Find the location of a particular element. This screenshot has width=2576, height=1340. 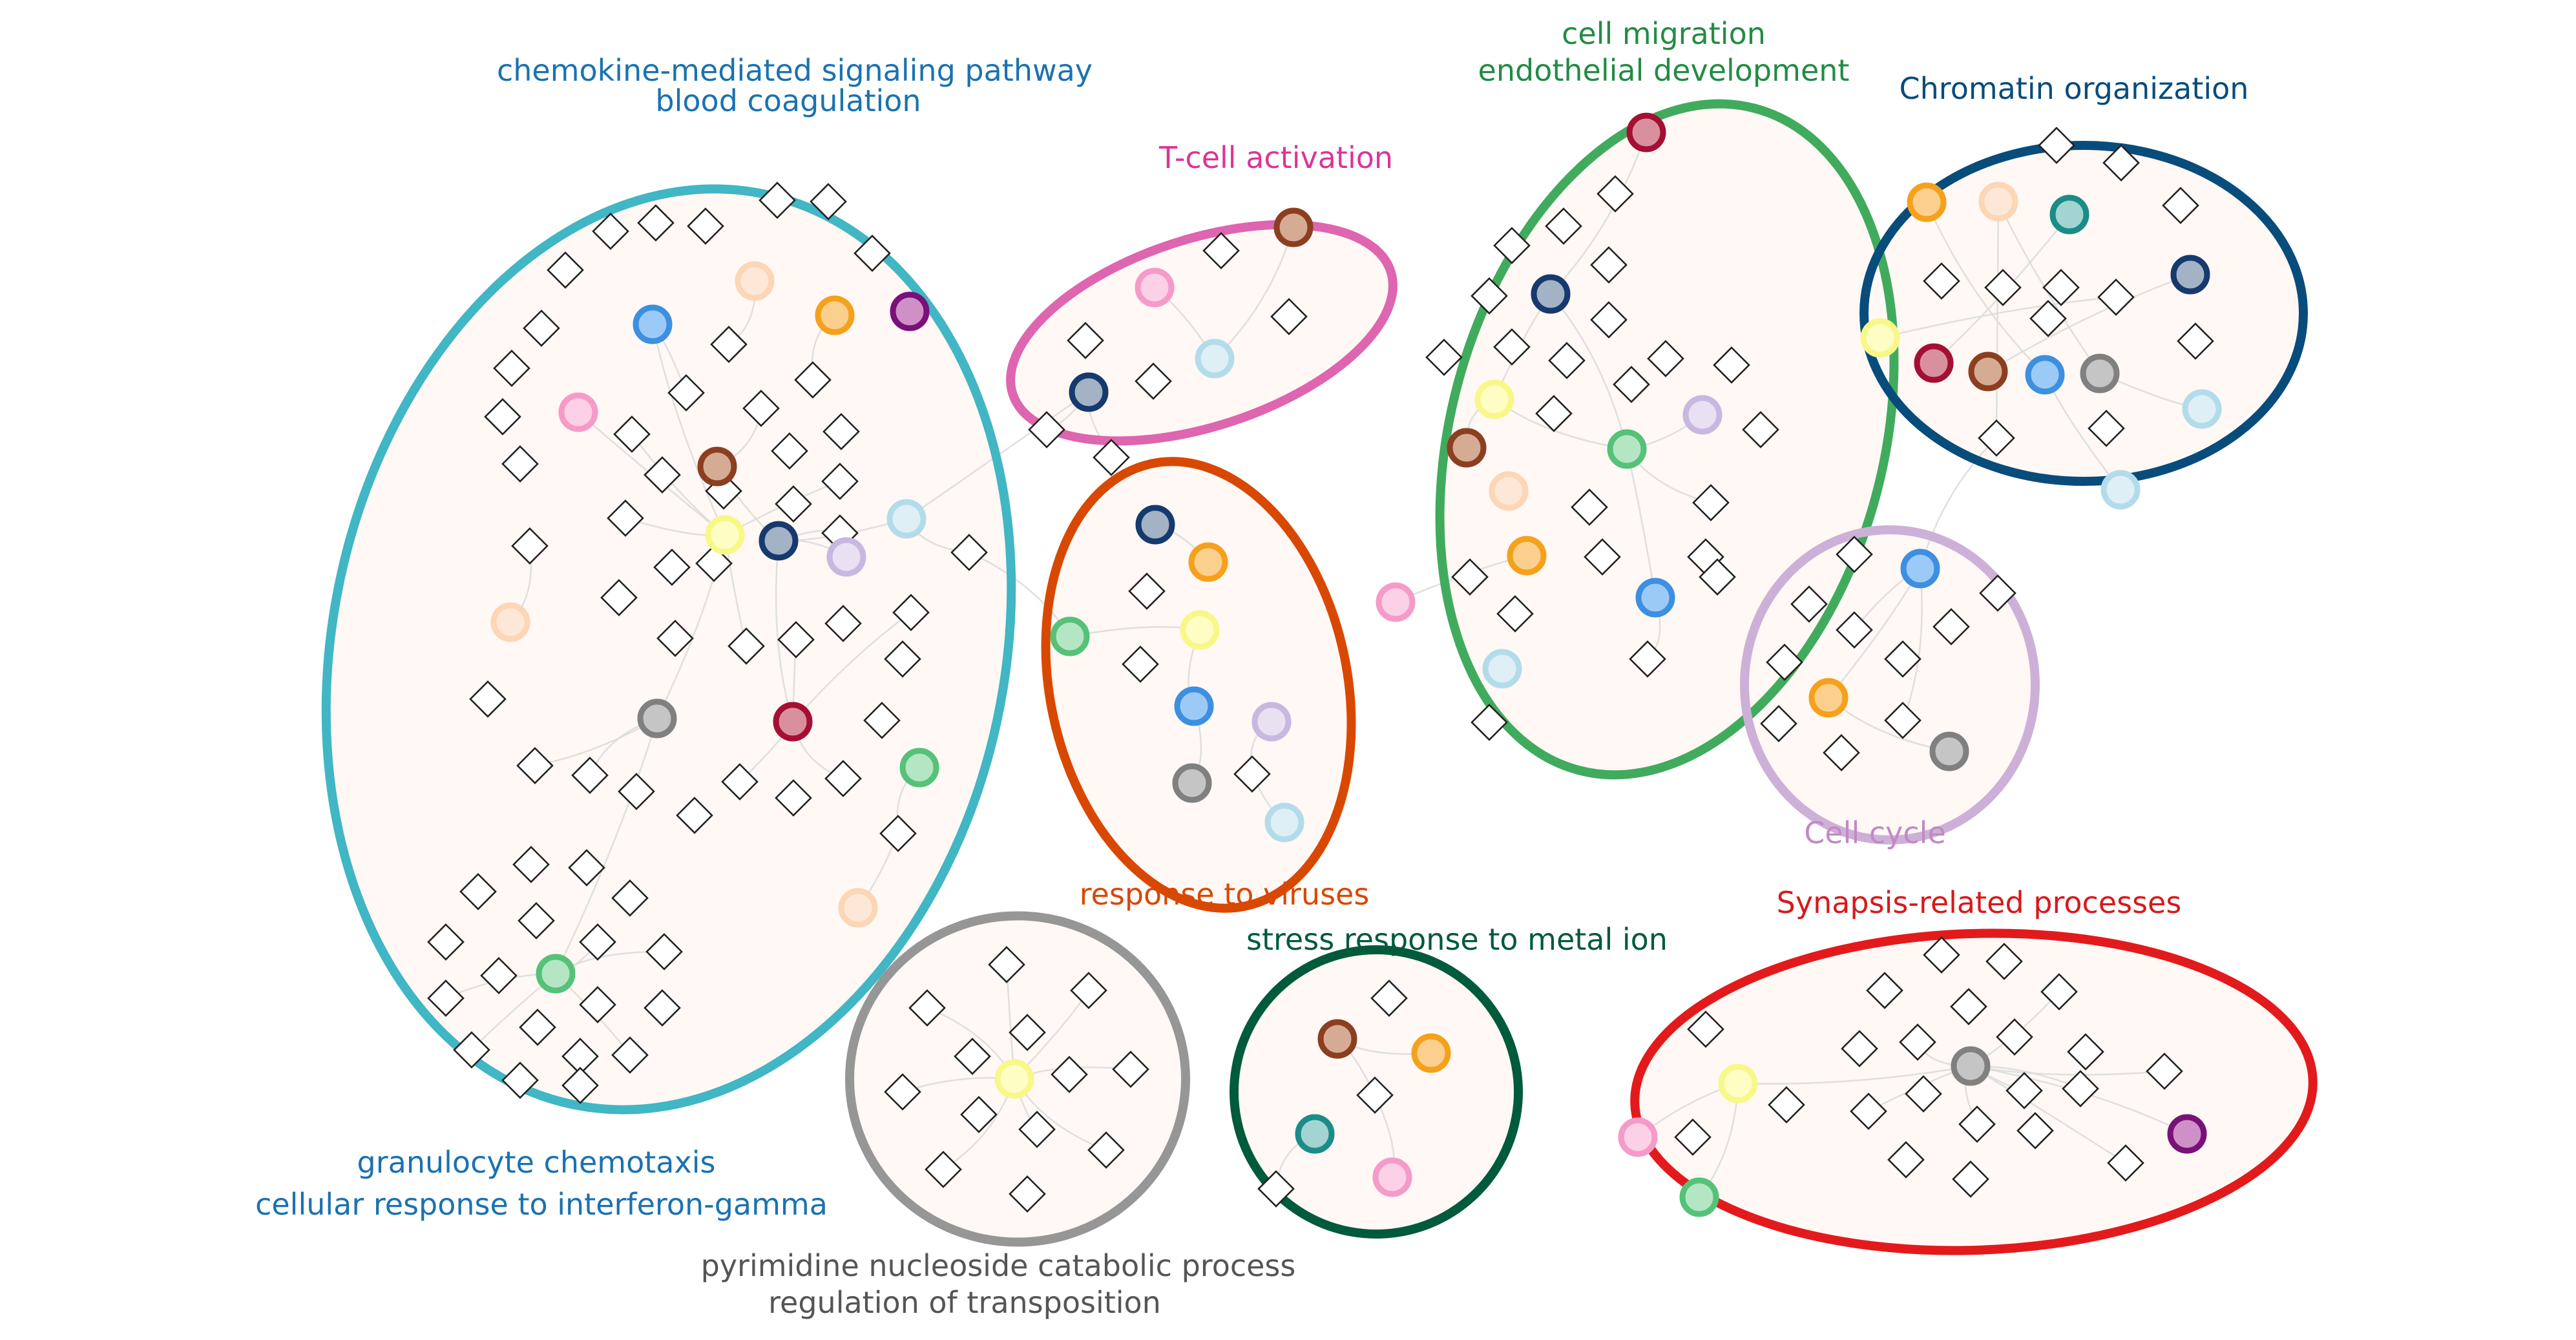

label-cellcycle: Cell cycle is located at coordinates (1875, 832).